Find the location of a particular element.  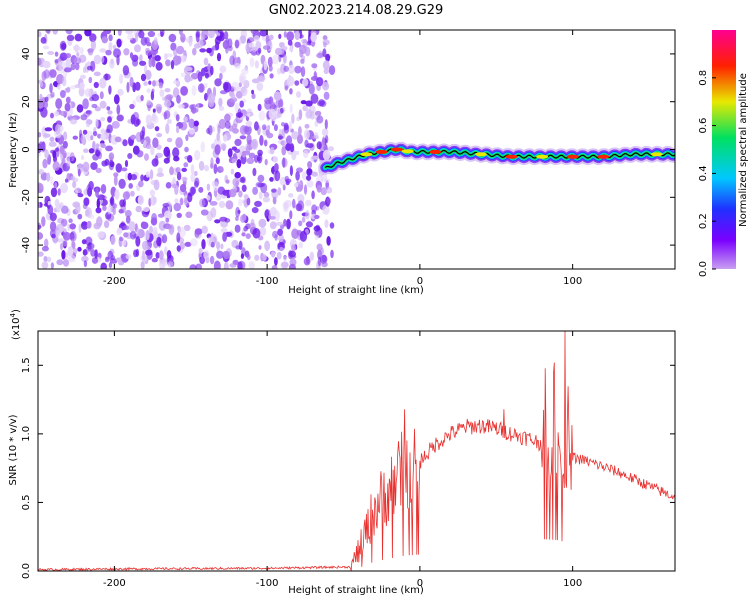

x-tick-label: 0 is located at coordinates (420, 583).